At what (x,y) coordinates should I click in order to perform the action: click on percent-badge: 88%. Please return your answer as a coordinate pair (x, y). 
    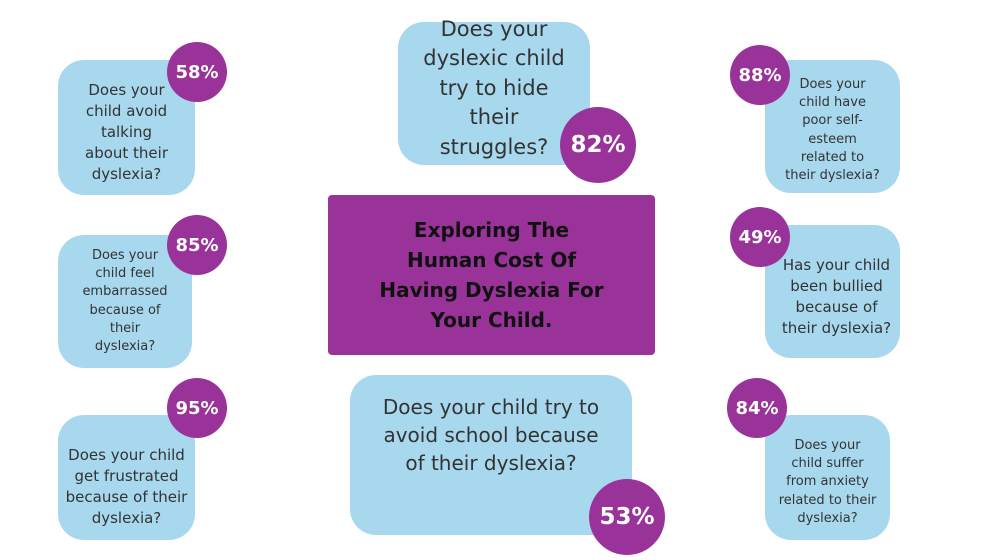
    Looking at the image, I should click on (760, 75).